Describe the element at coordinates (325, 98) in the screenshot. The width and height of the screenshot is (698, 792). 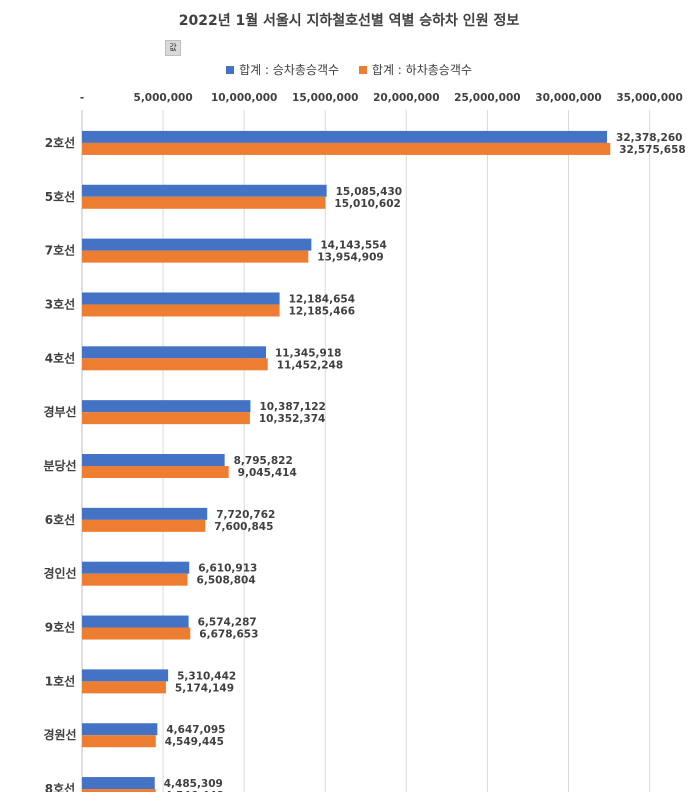
I see `x-tick-label: 15,000,000` at that location.